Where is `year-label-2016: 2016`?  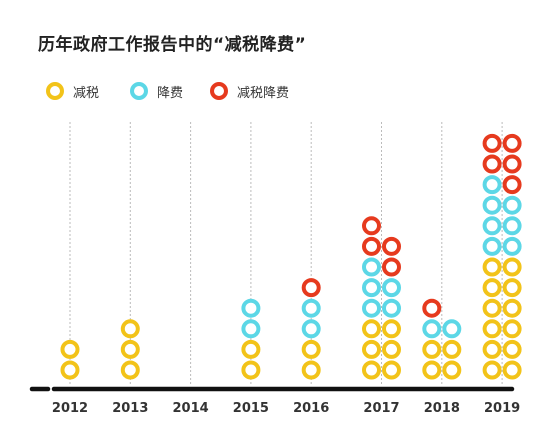
year-label-2016: 2016 is located at coordinates (311, 408).